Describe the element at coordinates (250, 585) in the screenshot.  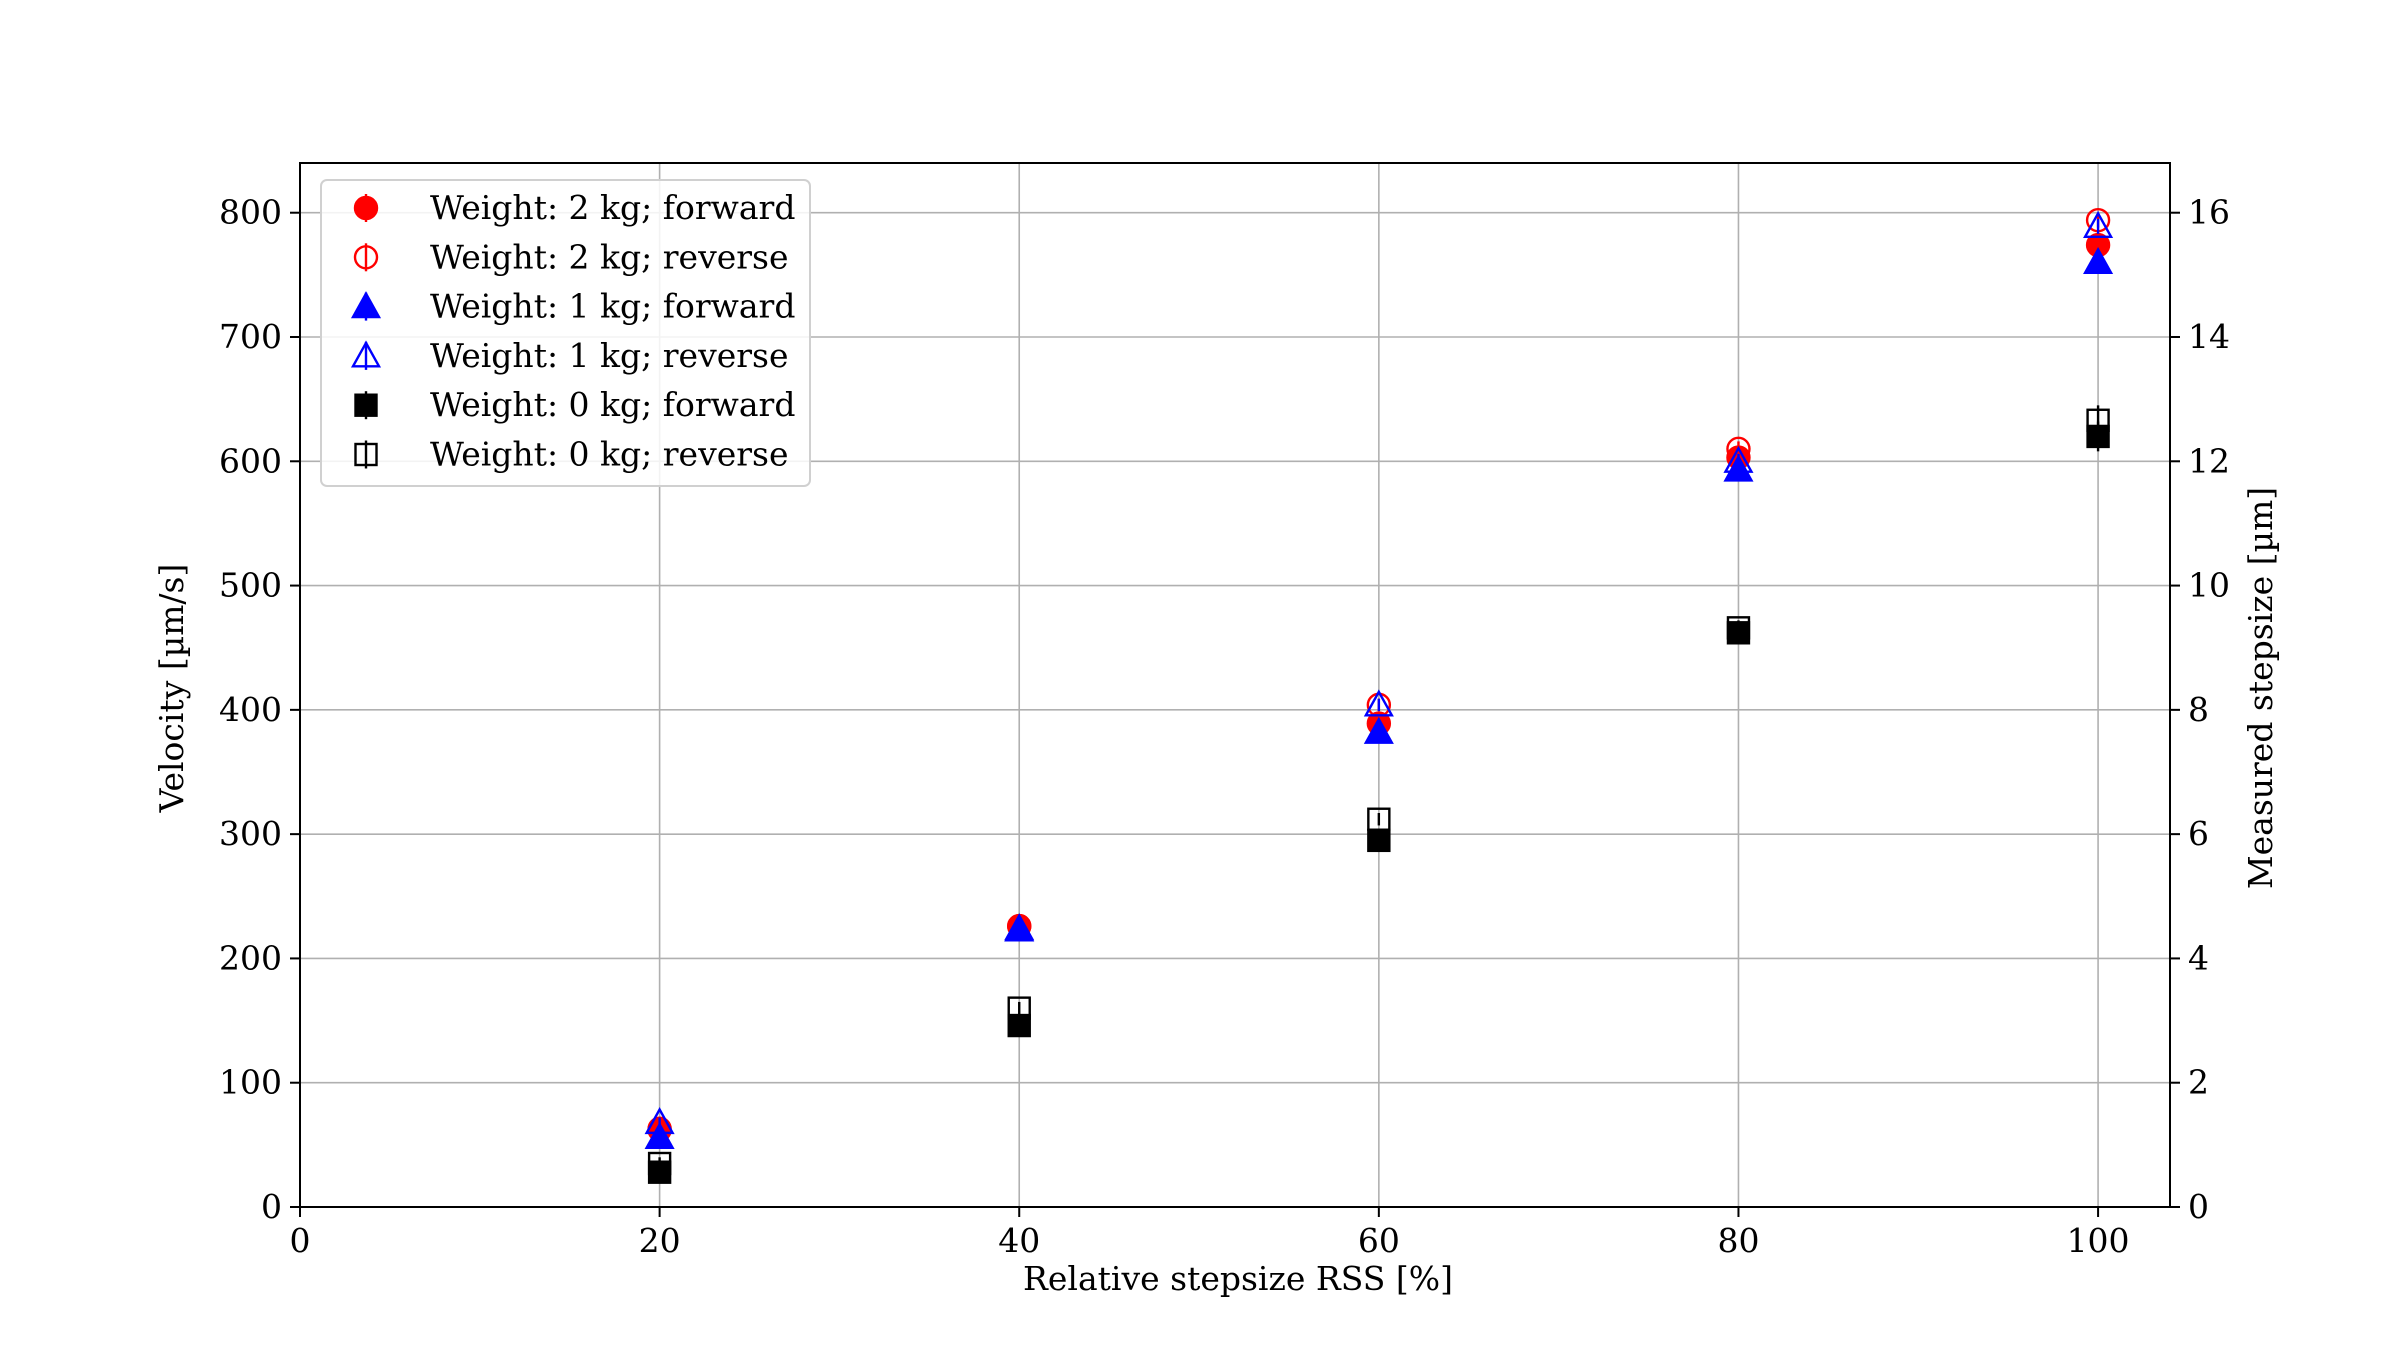
I see `y-tick-label: 500` at that location.